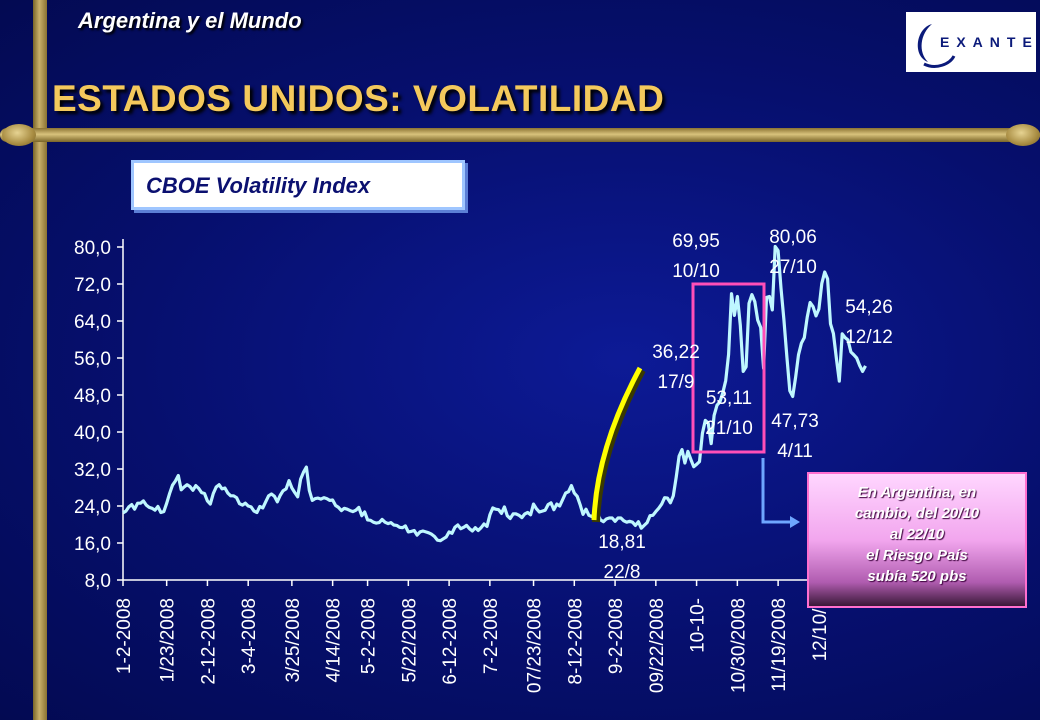 The image size is (1040, 720). Describe the element at coordinates (795, 451) in the screenshot. I see `annotation-date: 4/11` at that location.